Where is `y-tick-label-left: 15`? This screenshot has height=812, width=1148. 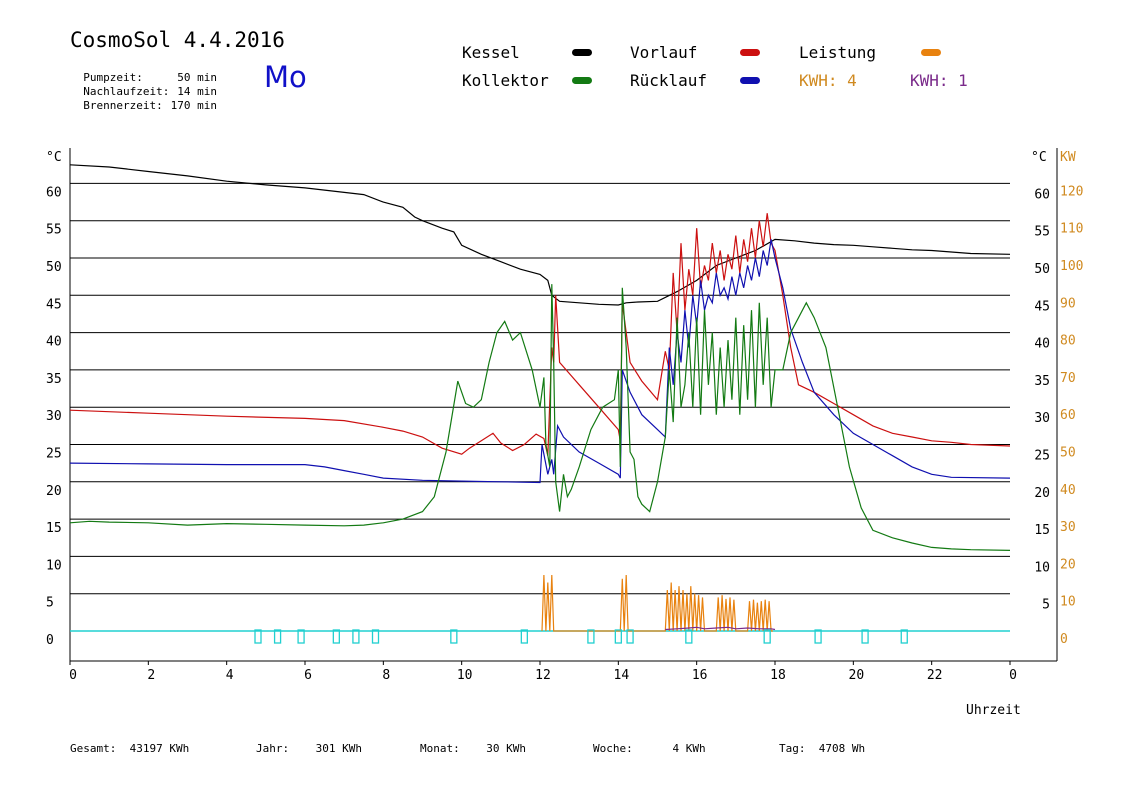
y-tick-label-left: 15 is located at coordinates (54, 528).